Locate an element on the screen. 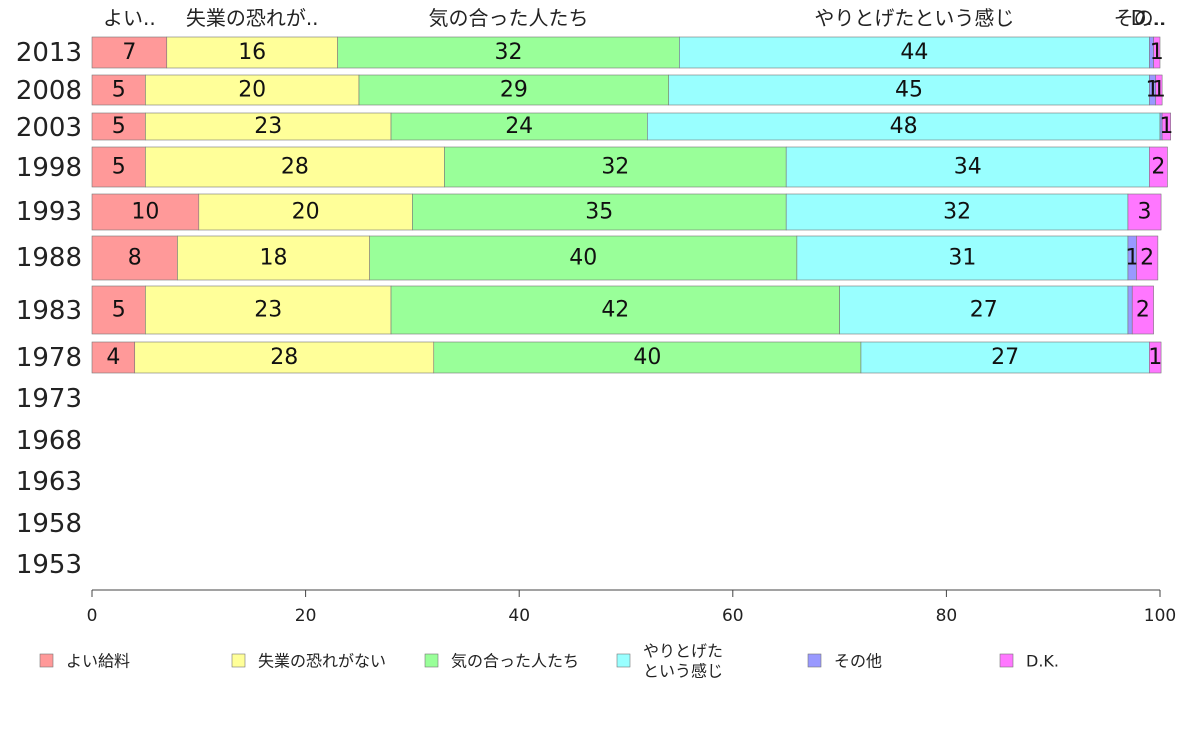 Image resolution: width=1188 pixels, height=736 pixels. category-label: 1973 is located at coordinates (49, 399).